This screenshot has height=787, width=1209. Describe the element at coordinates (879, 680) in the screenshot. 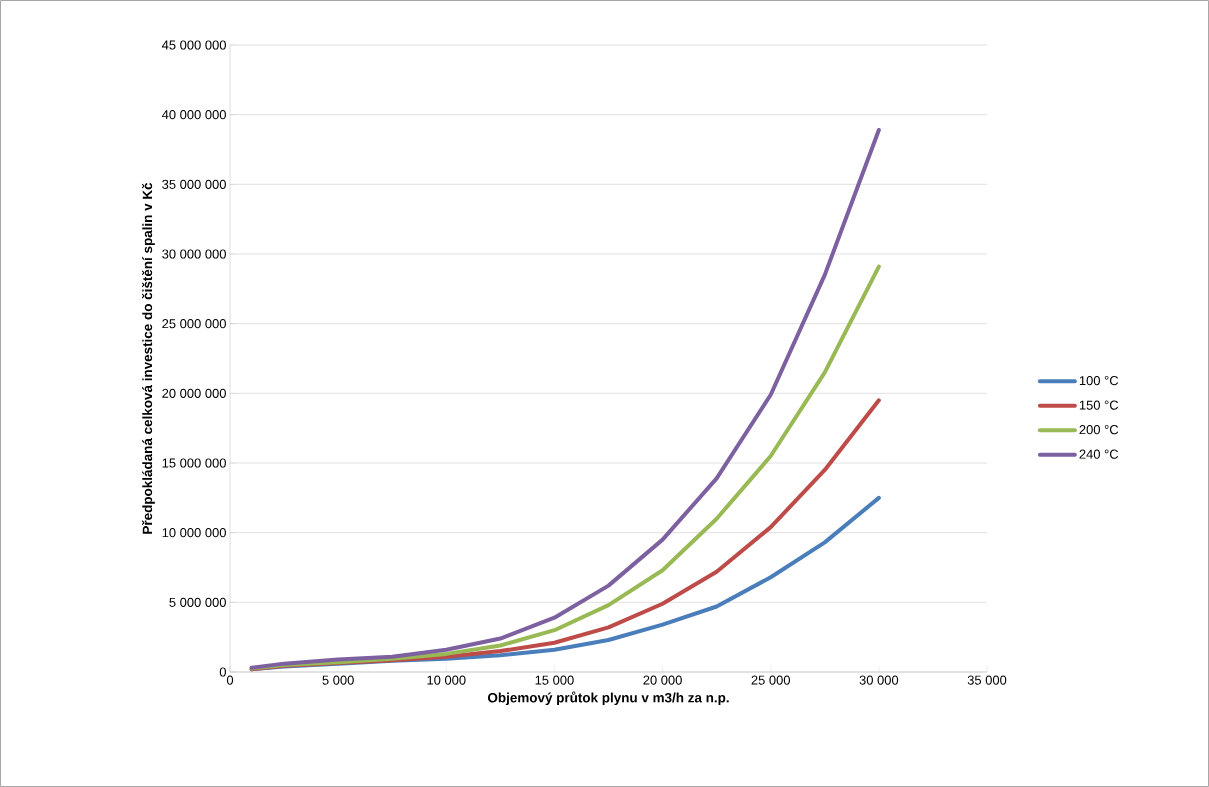

I see `x-tick-label: 30 000` at that location.